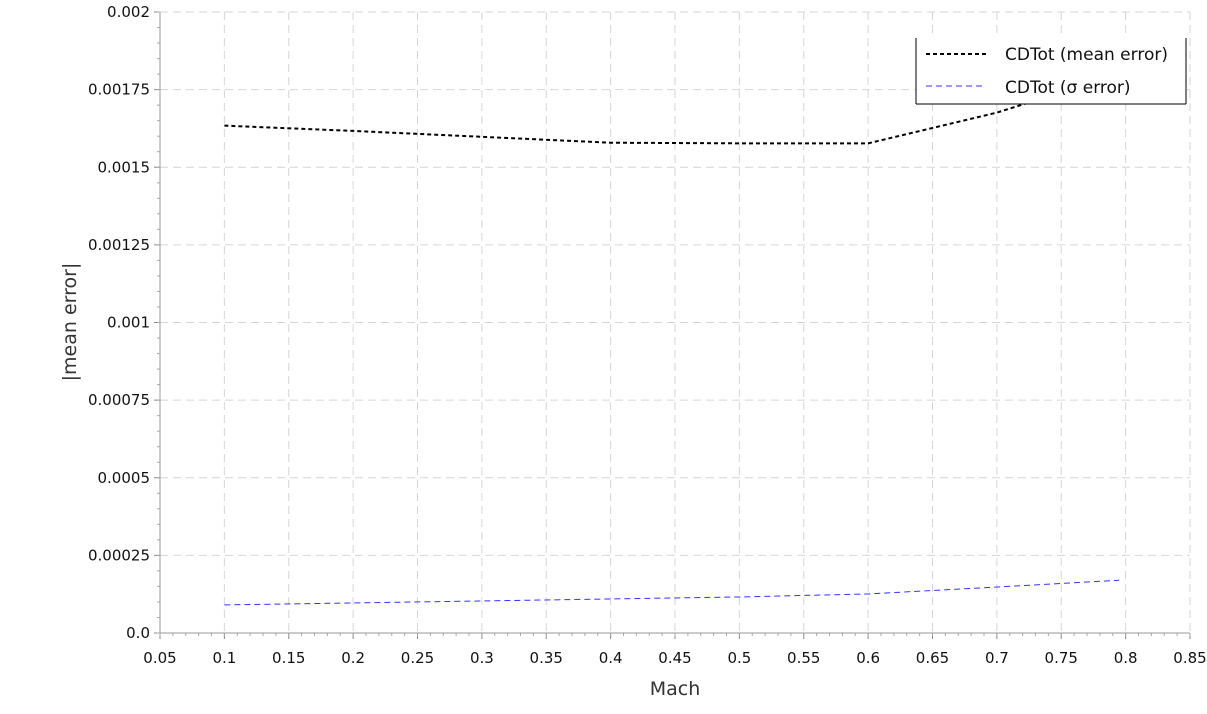 This screenshot has width=1207, height=714. I want to click on x-tick-label: 0.8, so click(1126, 658).